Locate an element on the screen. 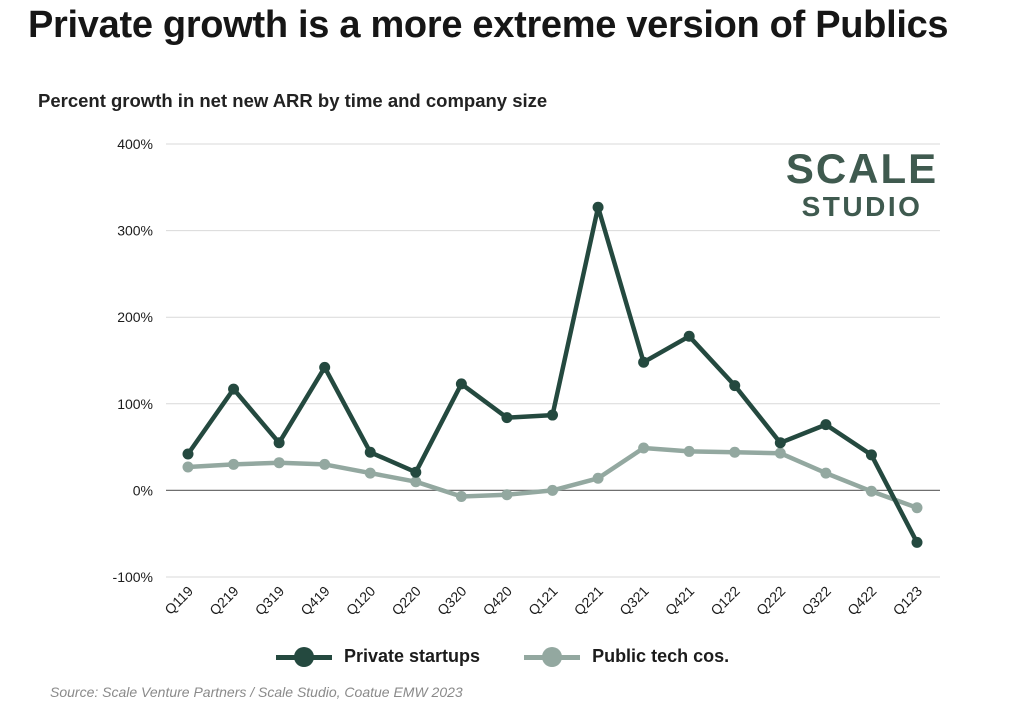 The height and width of the screenshot is (722, 1024). x-tick-label: Q123 is located at coordinates (908, 601).